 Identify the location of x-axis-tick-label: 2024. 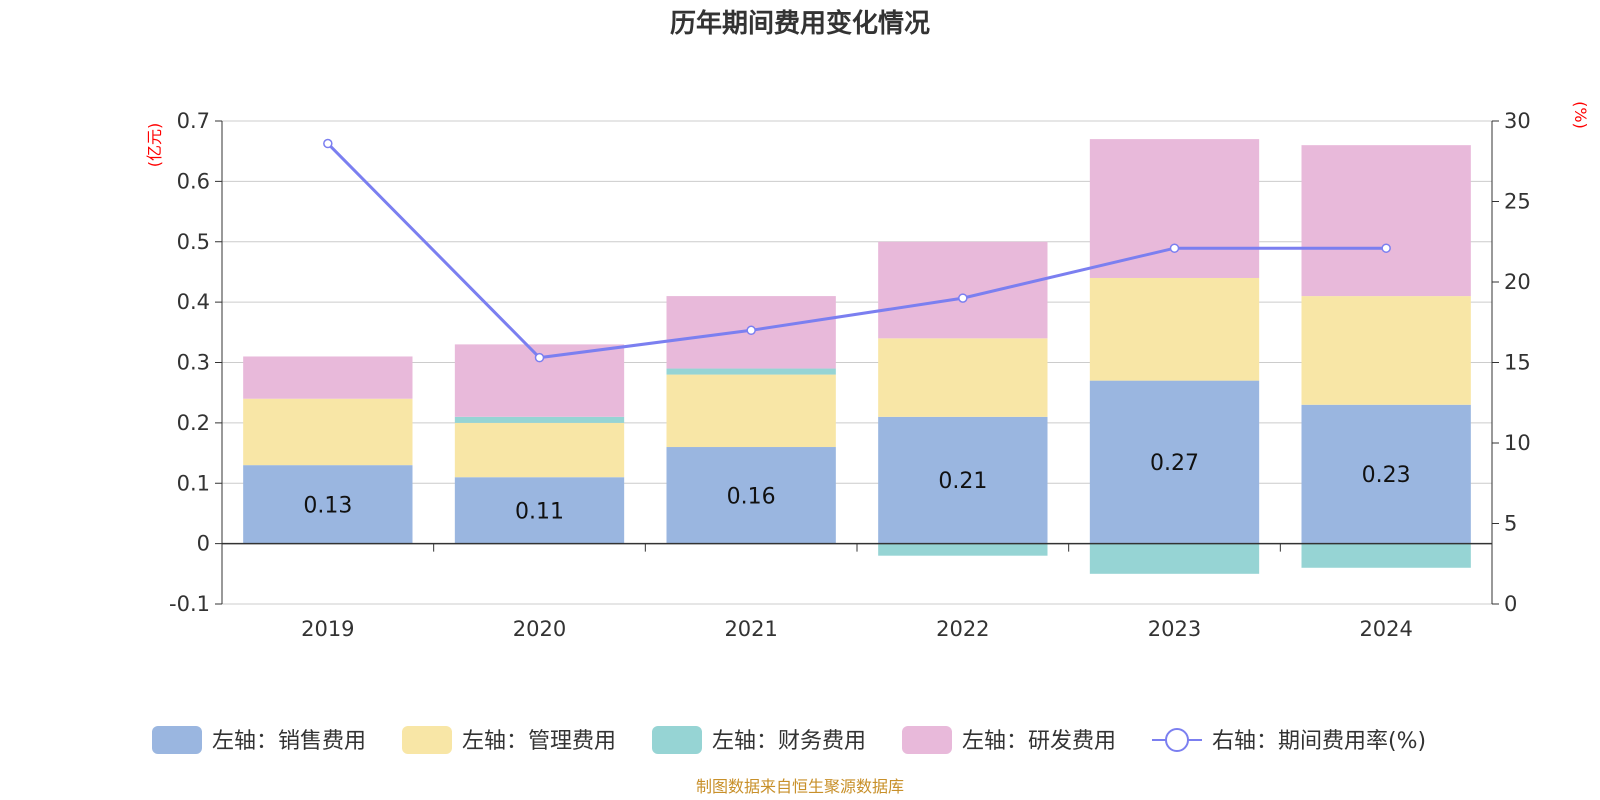
(1385, 629).